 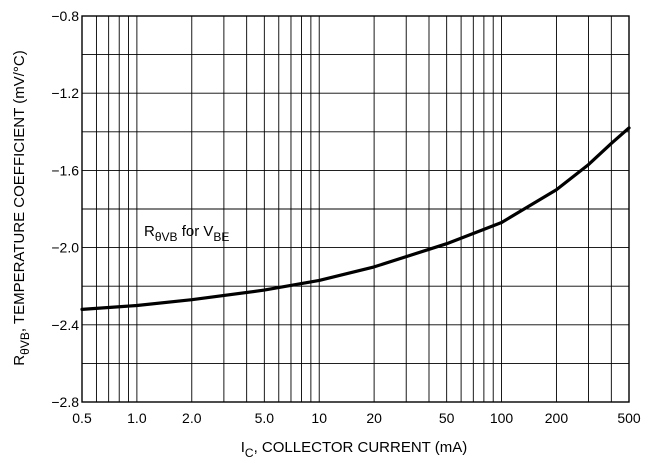 What do you see at coordinates (19, 360) in the screenshot?
I see `y-axis-label-main: R` at bounding box center [19, 360].